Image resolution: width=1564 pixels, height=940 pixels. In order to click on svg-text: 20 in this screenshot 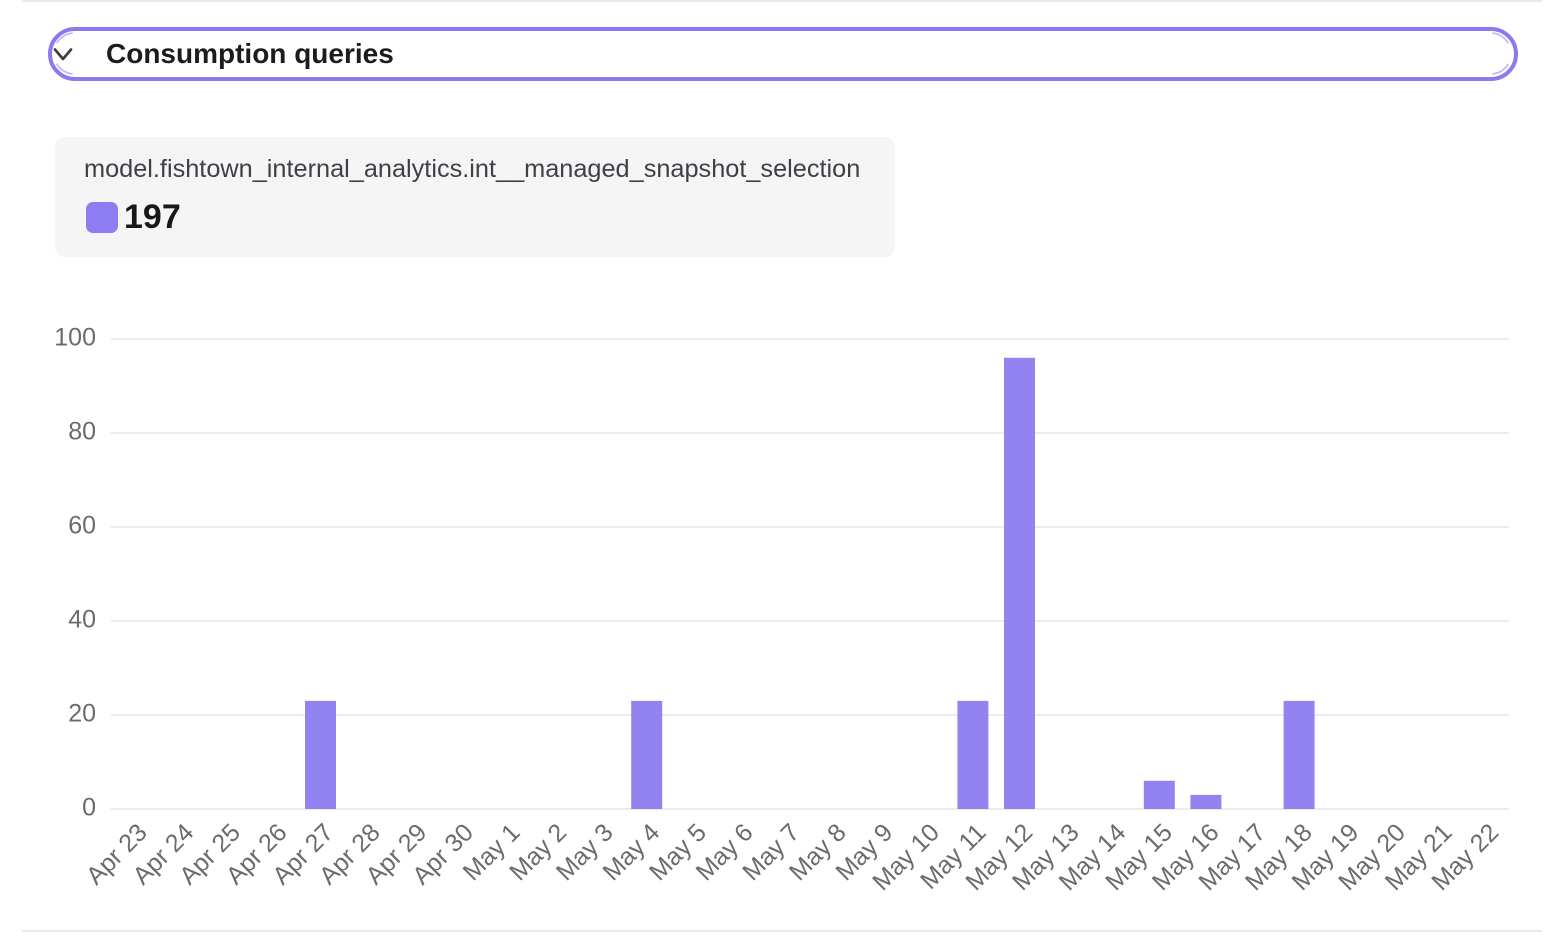, I will do `click(82, 714)`.